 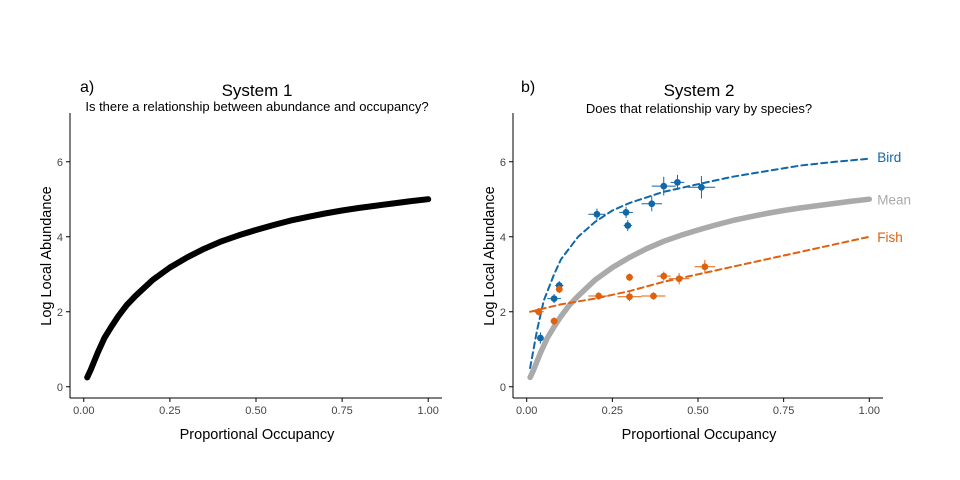 I want to click on series-label-fish: Fish, so click(x=890, y=237).